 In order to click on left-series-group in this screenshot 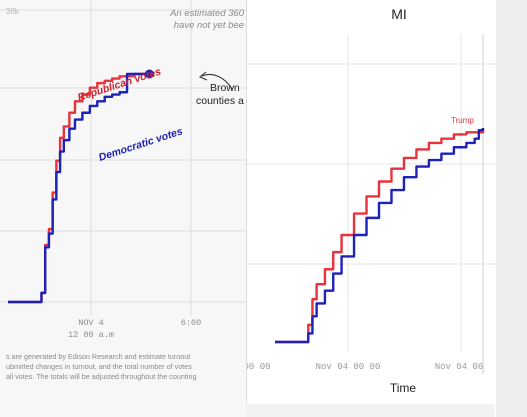, I will do `click(79, 188)`.